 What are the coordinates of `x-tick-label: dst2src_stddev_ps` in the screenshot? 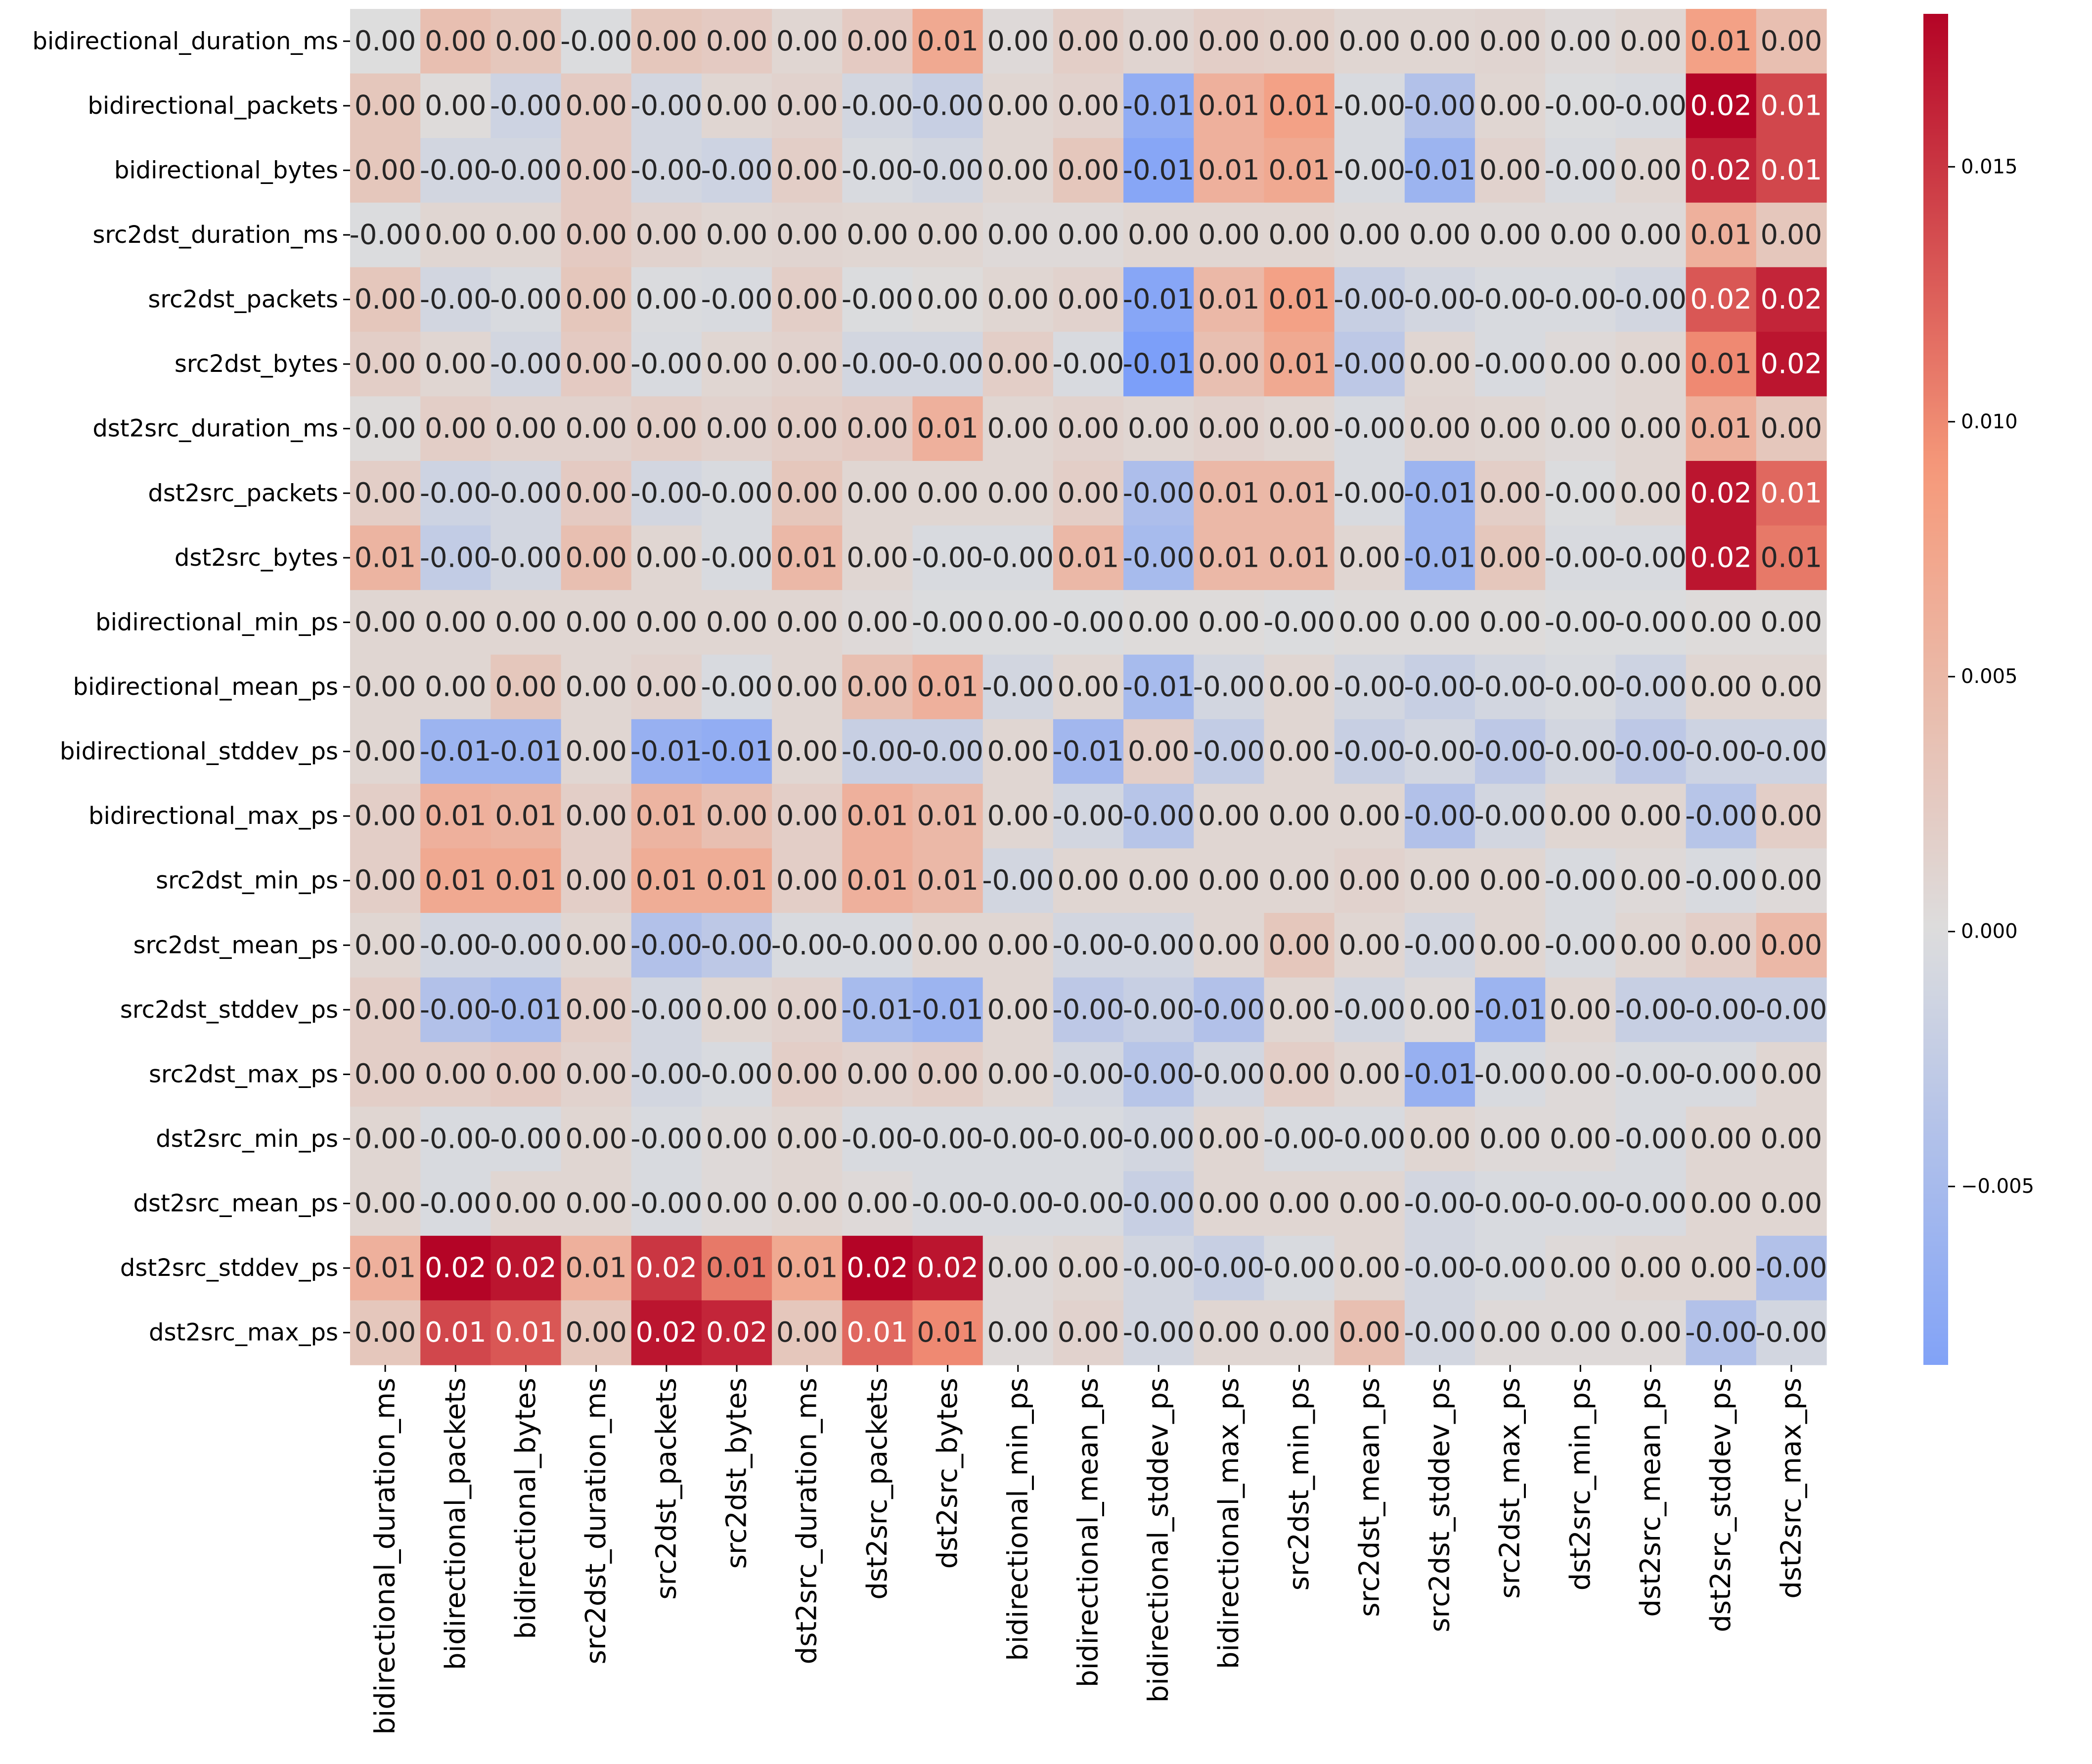 It's located at (1721, 1505).